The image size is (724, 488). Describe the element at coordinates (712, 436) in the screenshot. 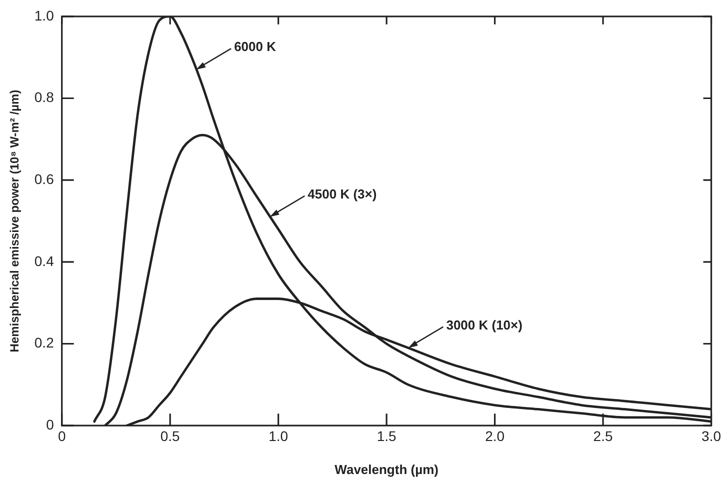

I see `x-tick-label: 3.0` at that location.